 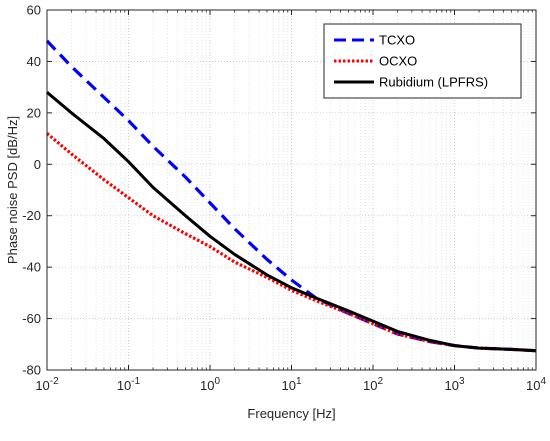 I want to click on y-tick-label: 60, so click(x=34, y=10).